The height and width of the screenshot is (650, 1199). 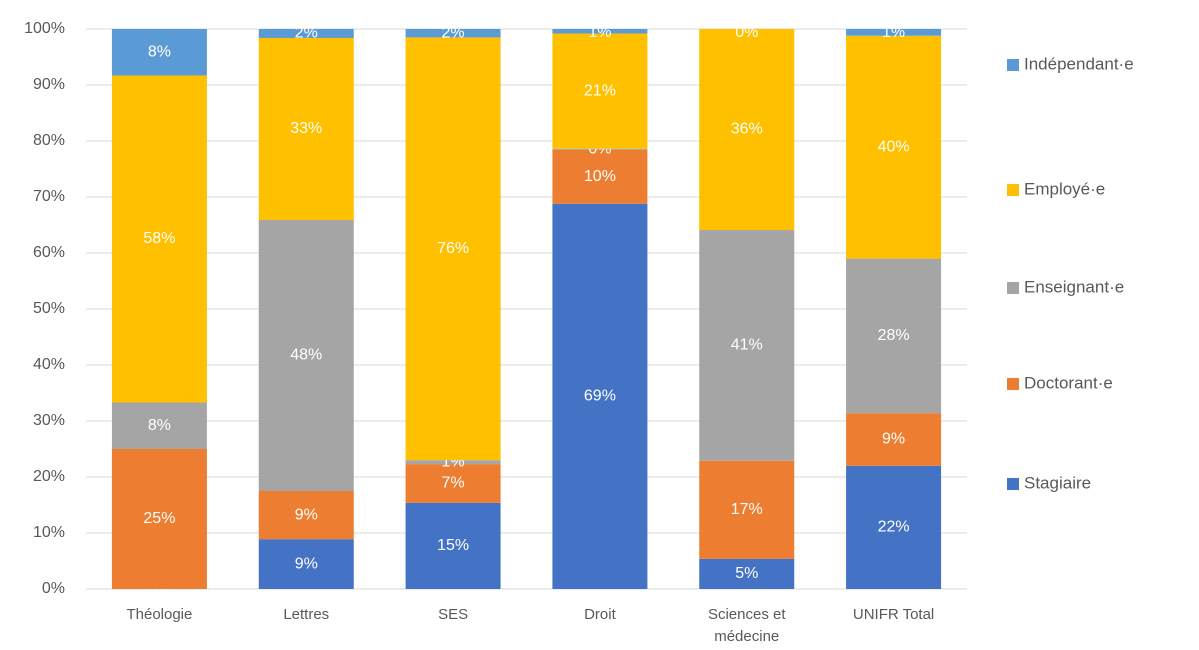 What do you see at coordinates (49, 532) in the screenshot?
I see `y-tick-label: 10%` at bounding box center [49, 532].